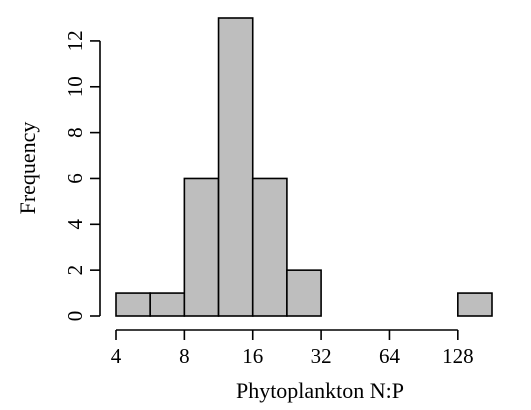  Describe the element at coordinates (321, 356) in the screenshot. I see `x-tick-label-3: 32` at that location.